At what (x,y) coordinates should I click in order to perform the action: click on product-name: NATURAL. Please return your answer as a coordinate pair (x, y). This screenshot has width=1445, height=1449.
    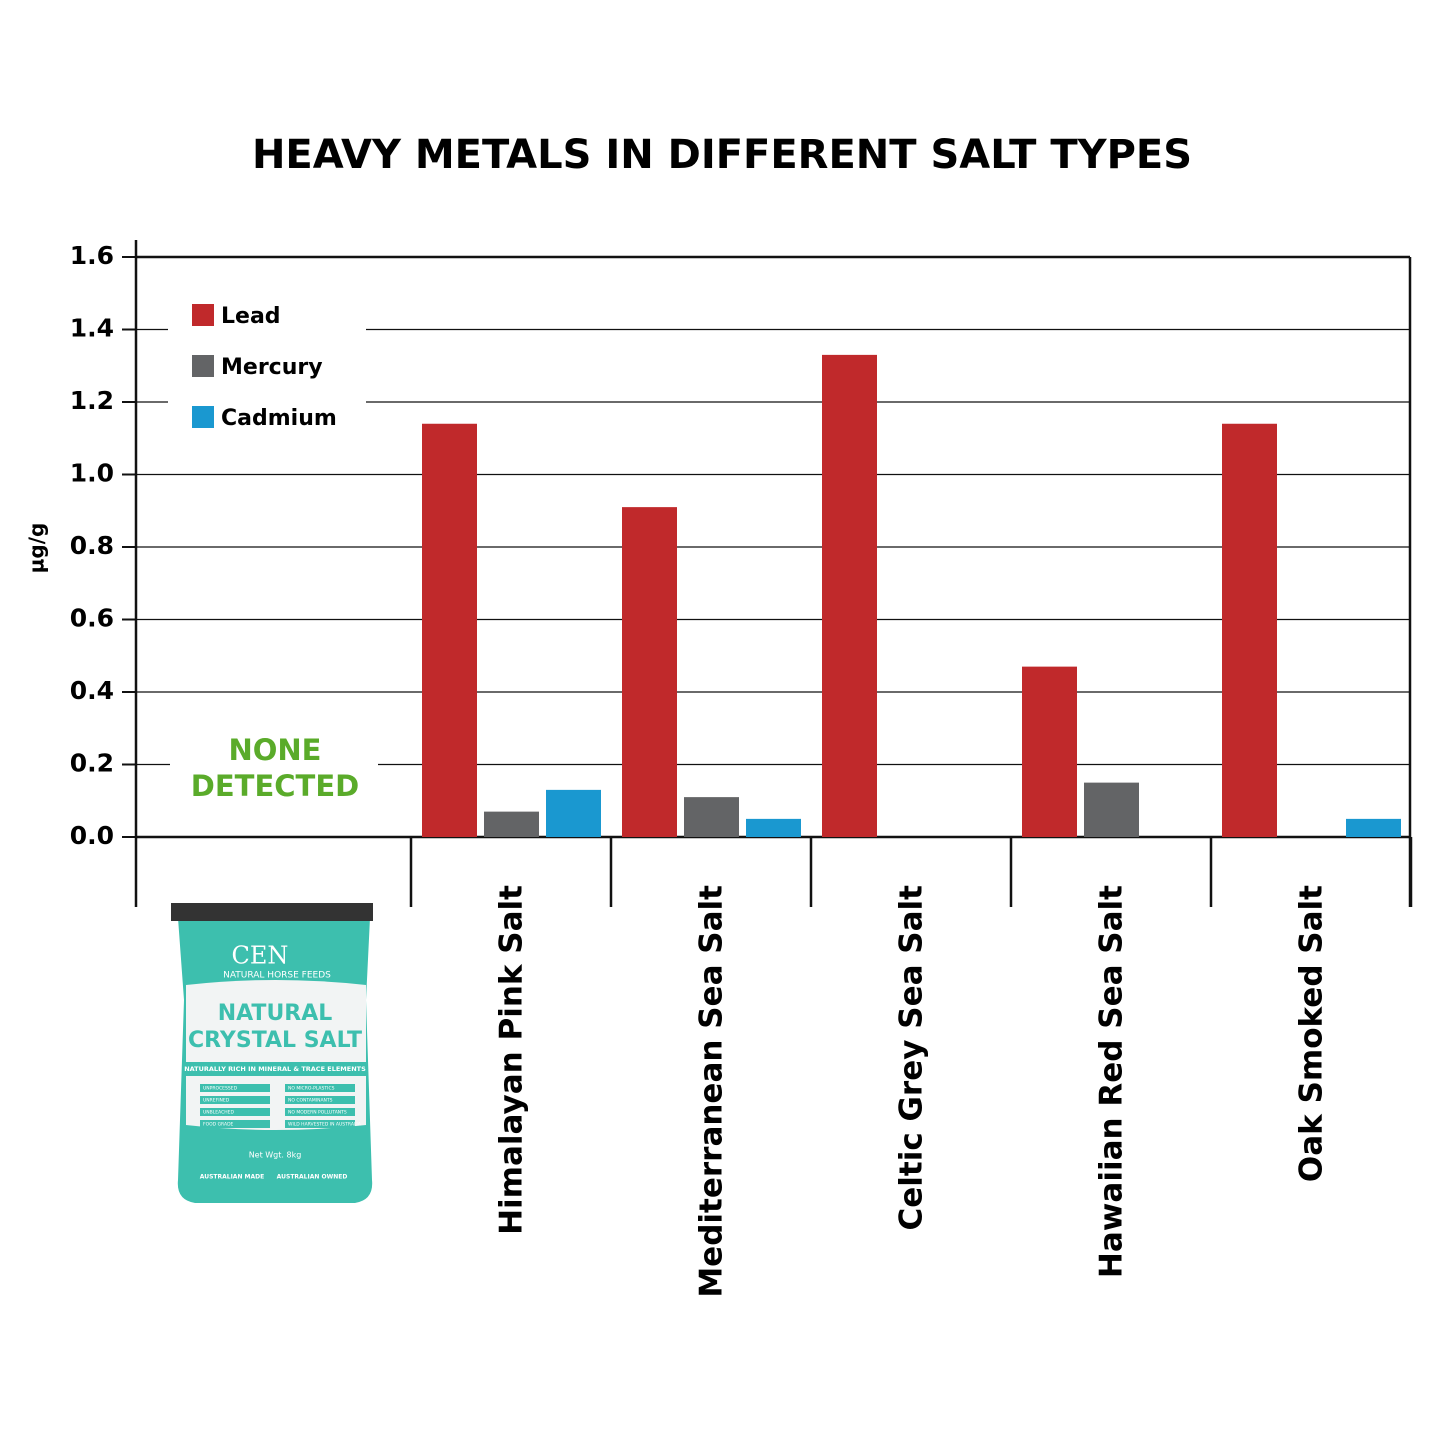
    Looking at the image, I should click on (275, 1013).